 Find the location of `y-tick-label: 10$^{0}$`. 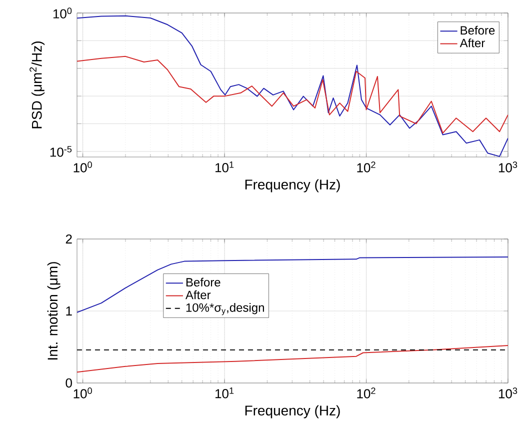

y-tick-label: 10$^{0}$ is located at coordinates (62, 13).